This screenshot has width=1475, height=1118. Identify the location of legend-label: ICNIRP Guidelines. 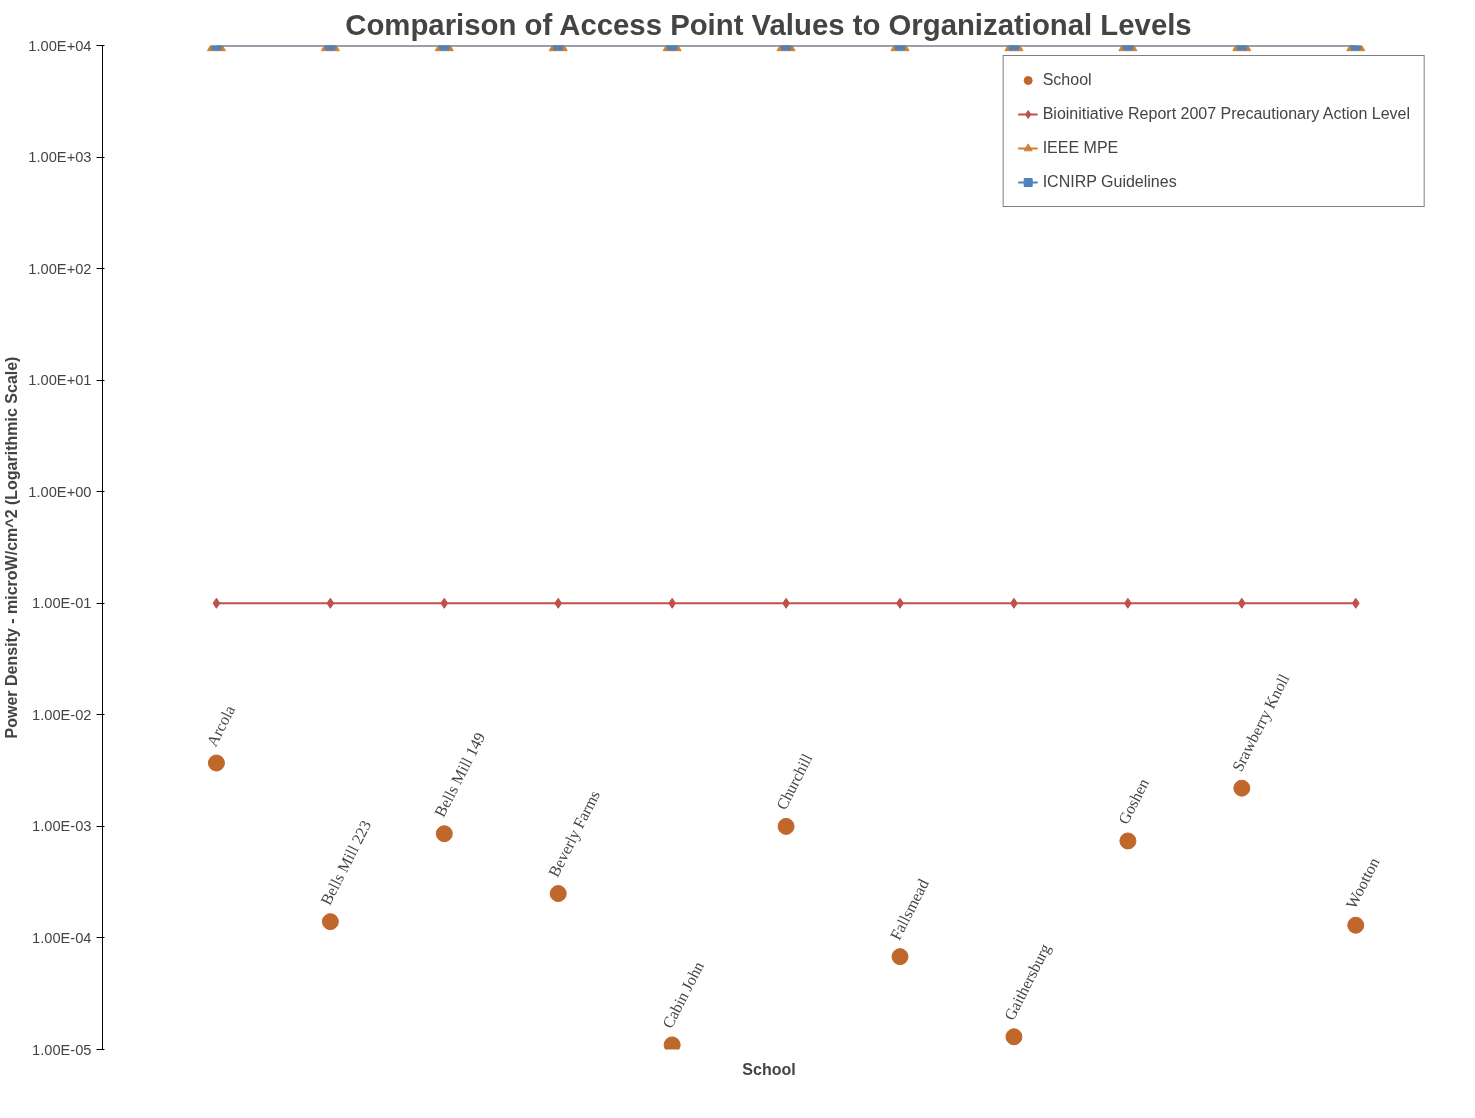
(1110, 182).